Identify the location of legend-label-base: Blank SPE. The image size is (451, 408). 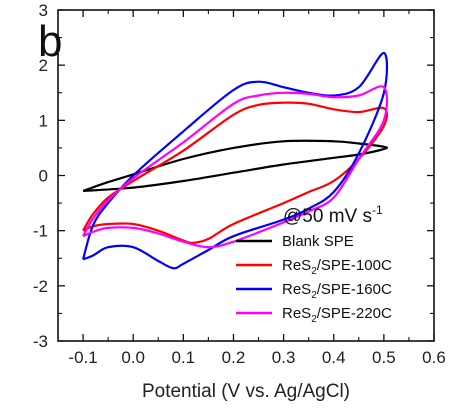
(318, 241).